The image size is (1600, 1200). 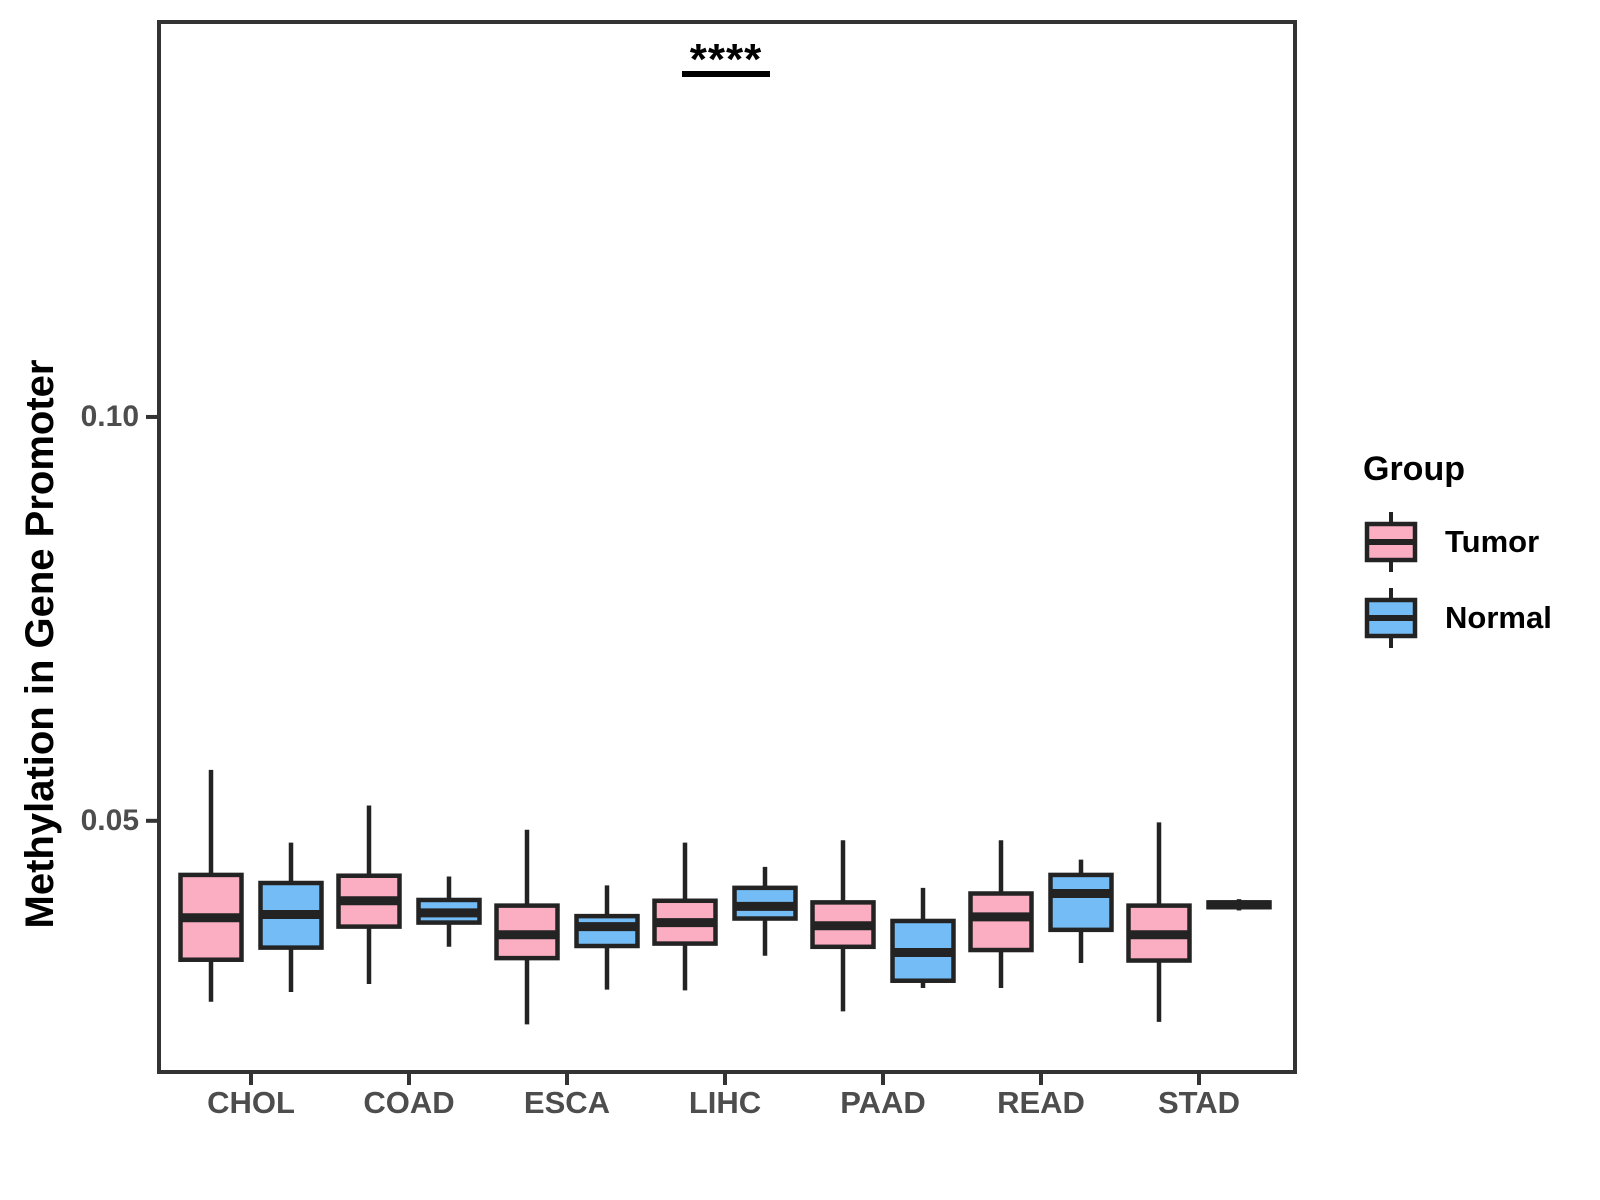 I want to click on y-tick-label-0.10: 0.10, so click(x=109, y=416).